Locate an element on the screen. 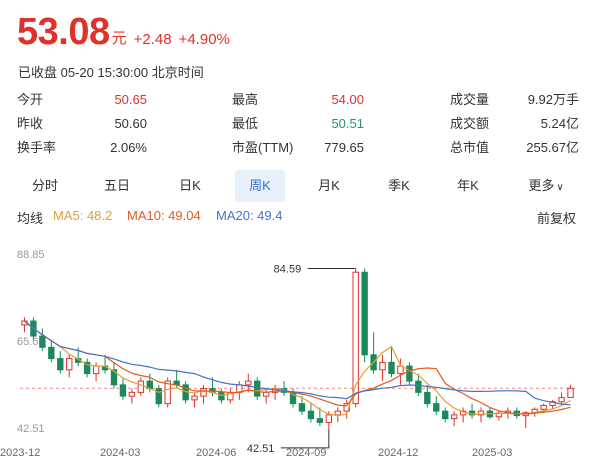 The width and height of the screenshot is (589, 474). x-tick-label: 2024-03 is located at coordinates (120, 453).